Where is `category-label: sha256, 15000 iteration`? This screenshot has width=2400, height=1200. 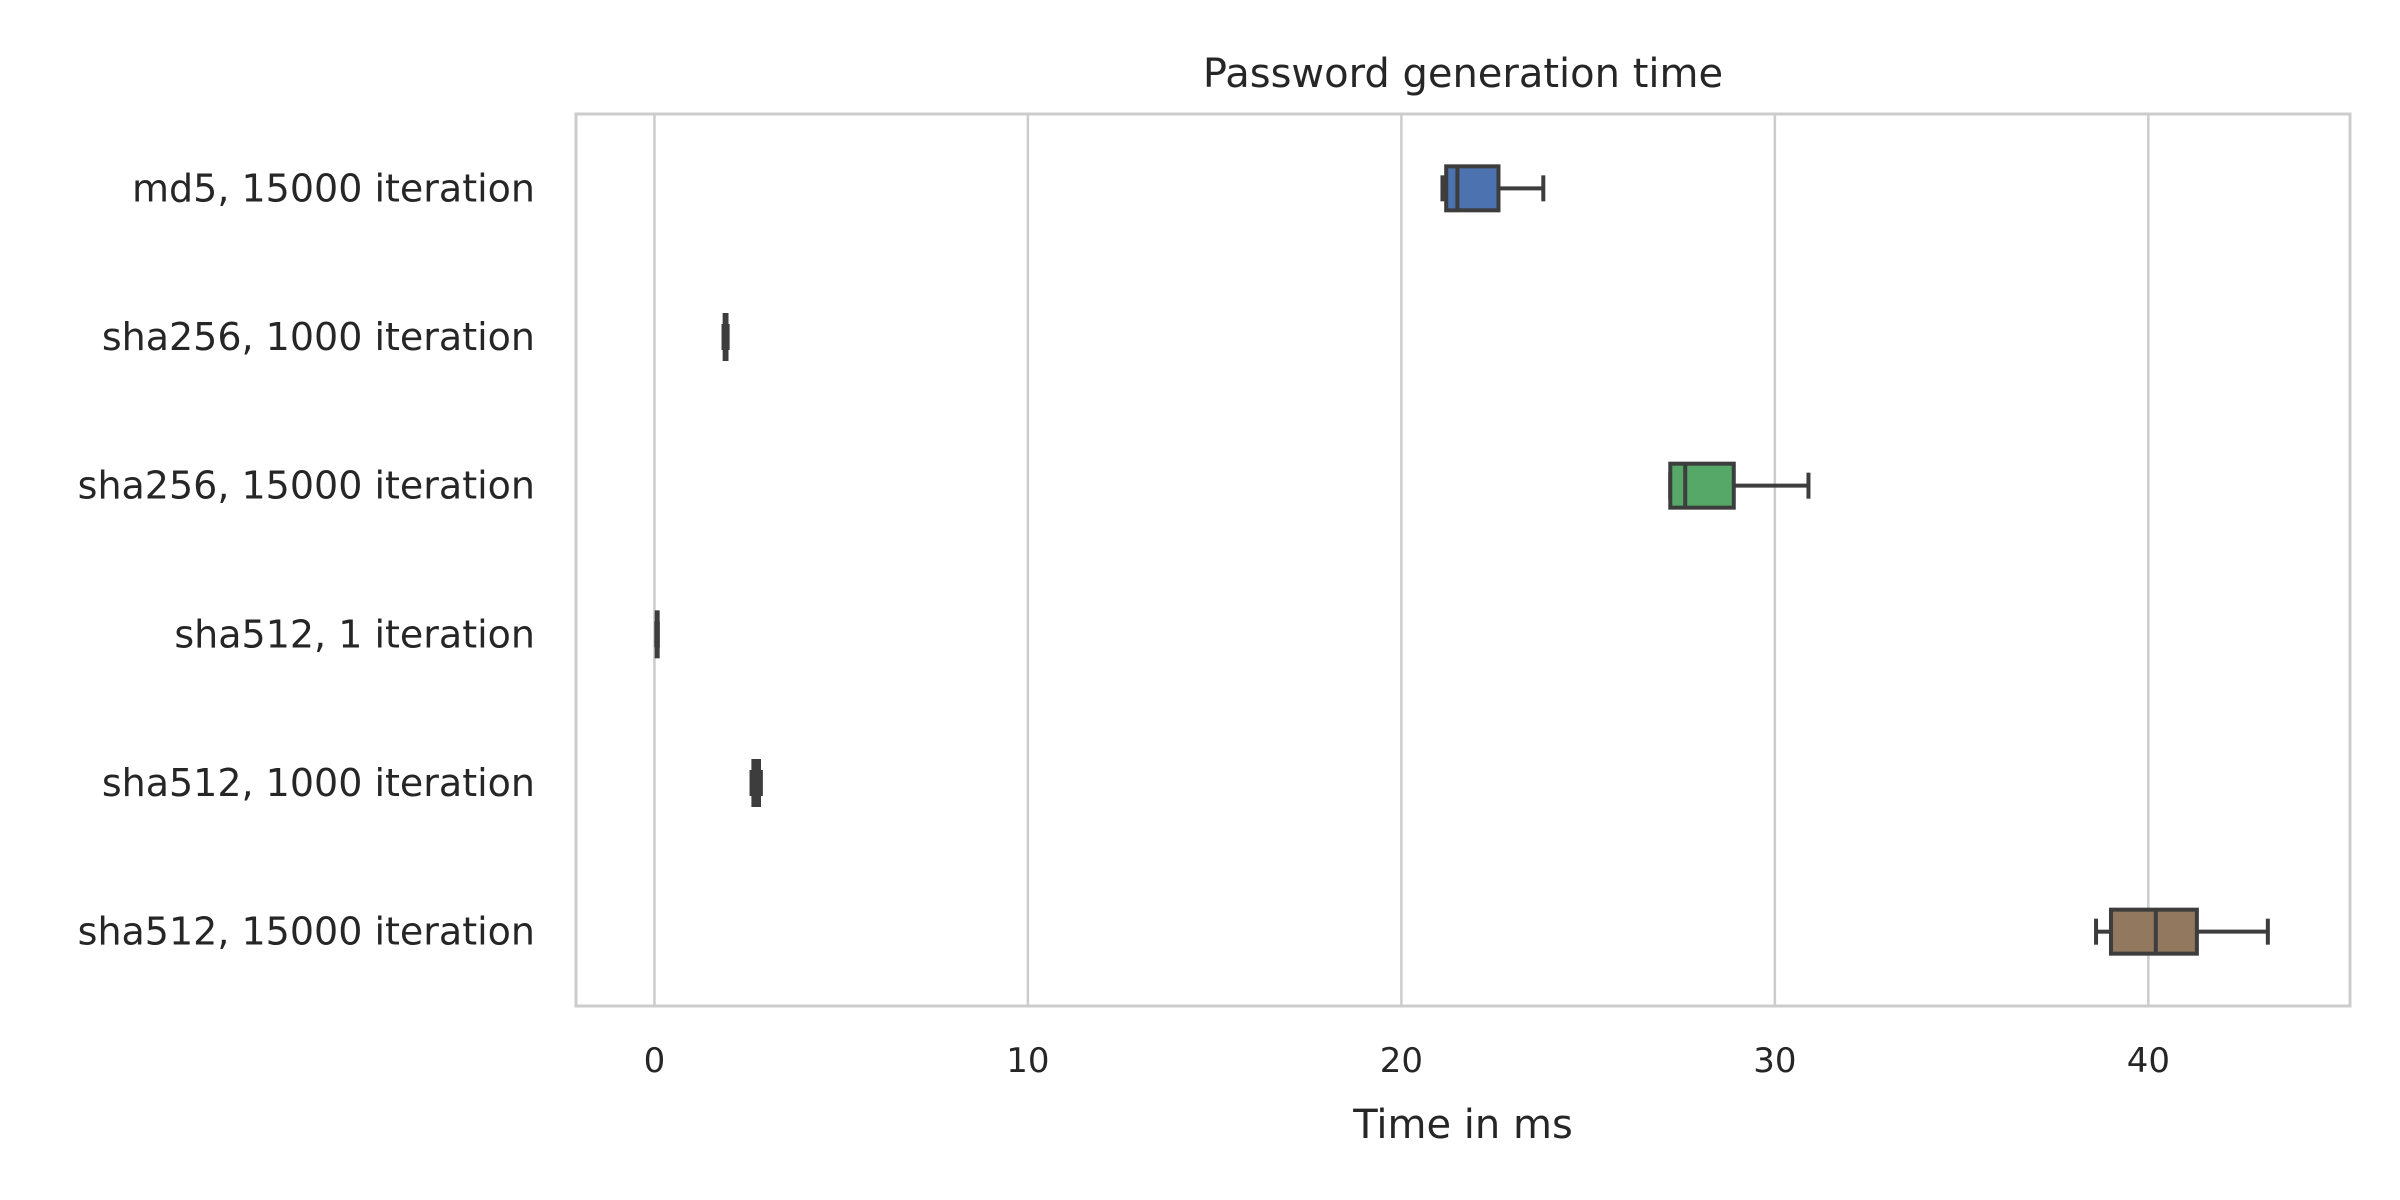 category-label: sha256, 15000 iteration is located at coordinates (306, 486).